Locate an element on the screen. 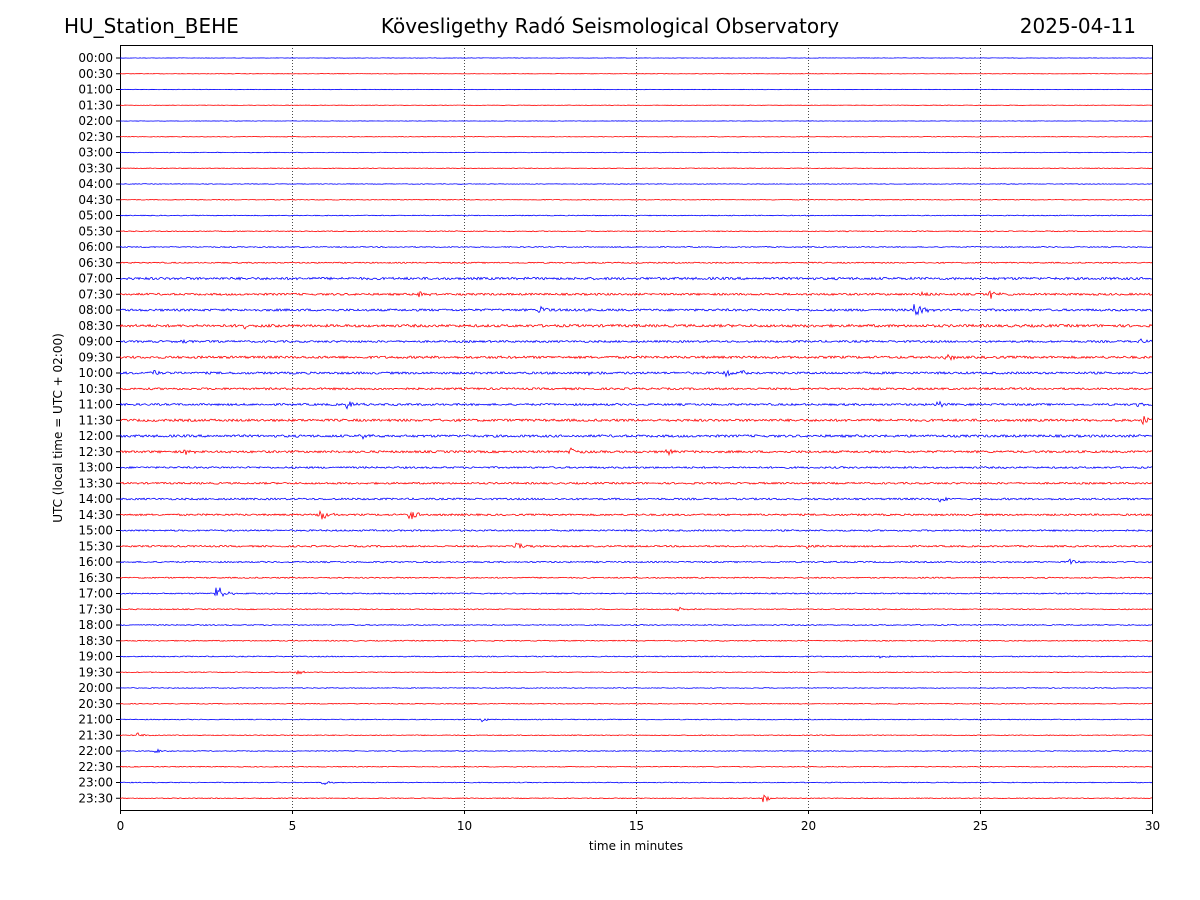  y-tick-label-0200: 02:00 is located at coordinates (95, 121).